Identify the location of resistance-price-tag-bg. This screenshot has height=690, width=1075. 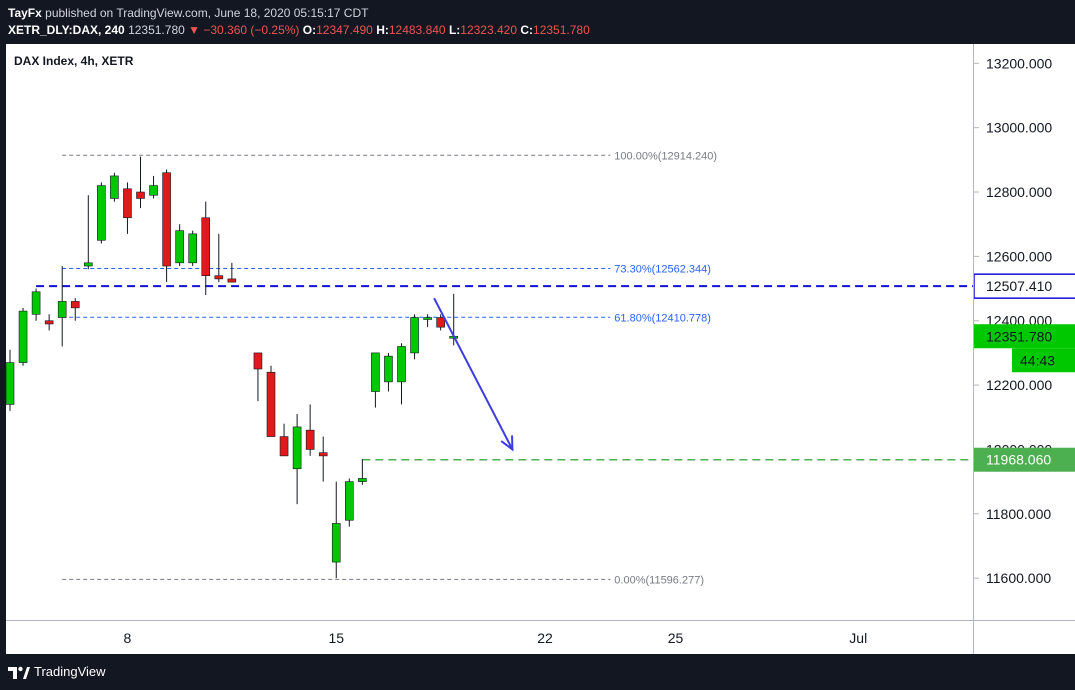
(1024, 286).